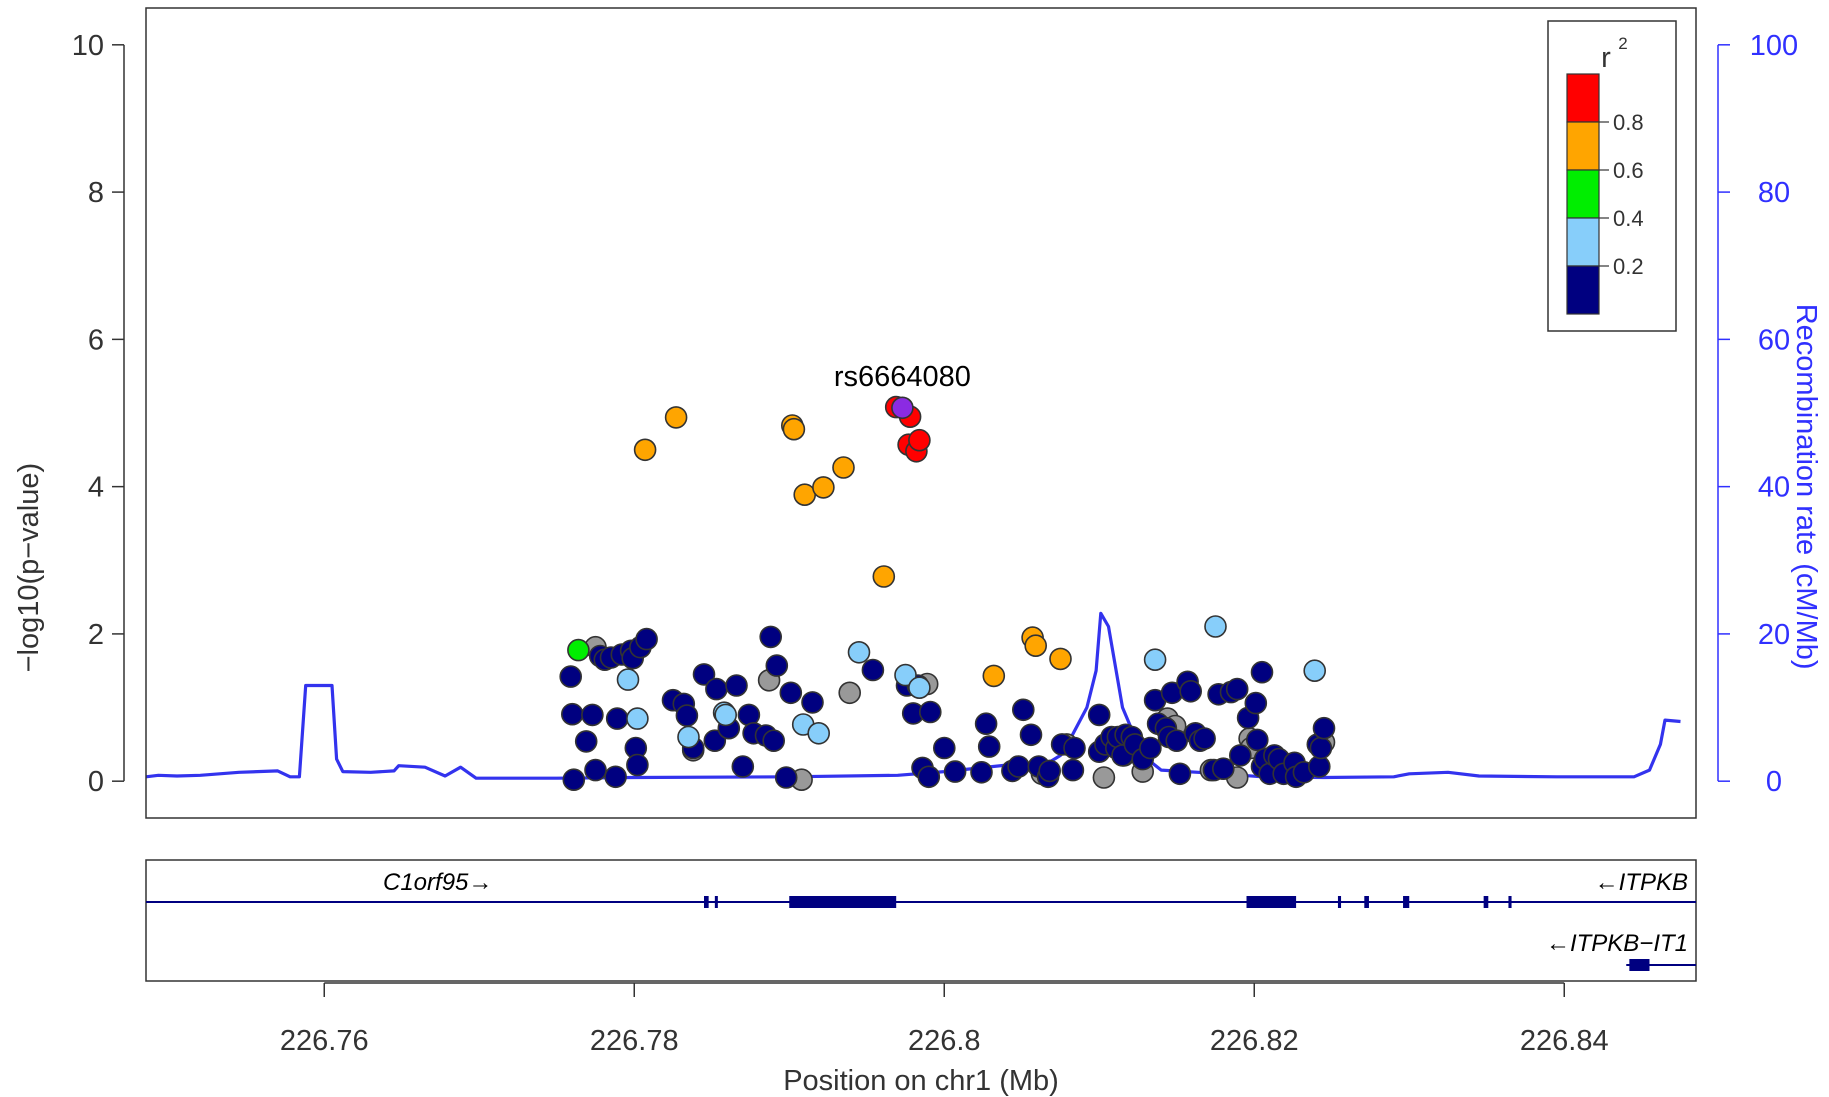 The height and width of the screenshot is (1097, 1829). I want to click on y-tick-label-left: 2, so click(96, 635).